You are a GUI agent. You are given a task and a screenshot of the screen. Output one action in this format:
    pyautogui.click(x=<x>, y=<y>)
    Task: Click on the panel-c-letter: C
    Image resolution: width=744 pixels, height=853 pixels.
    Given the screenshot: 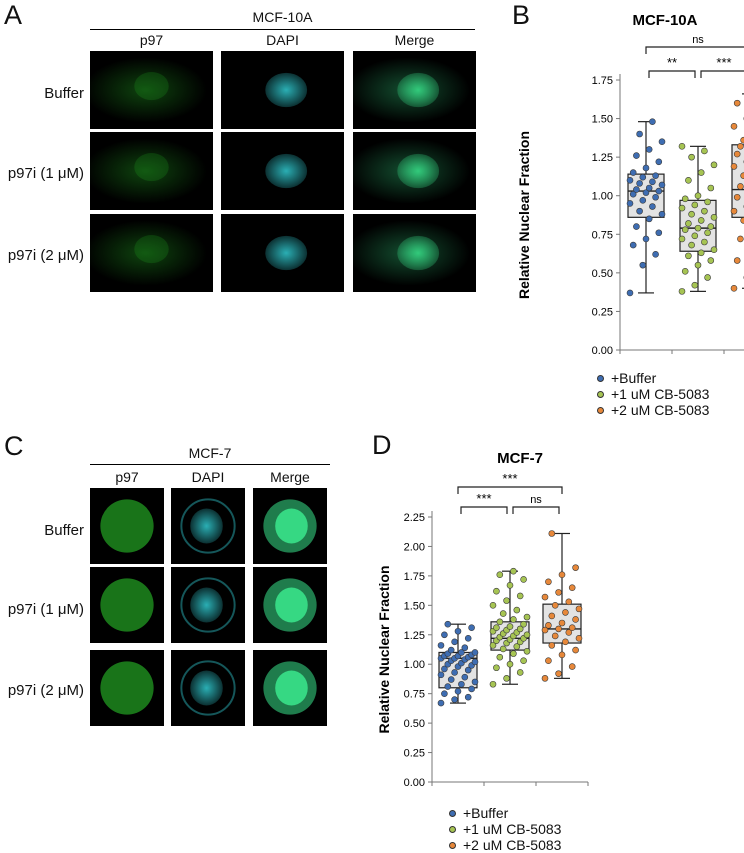 What is the action you would take?
    pyautogui.click(x=14, y=446)
    